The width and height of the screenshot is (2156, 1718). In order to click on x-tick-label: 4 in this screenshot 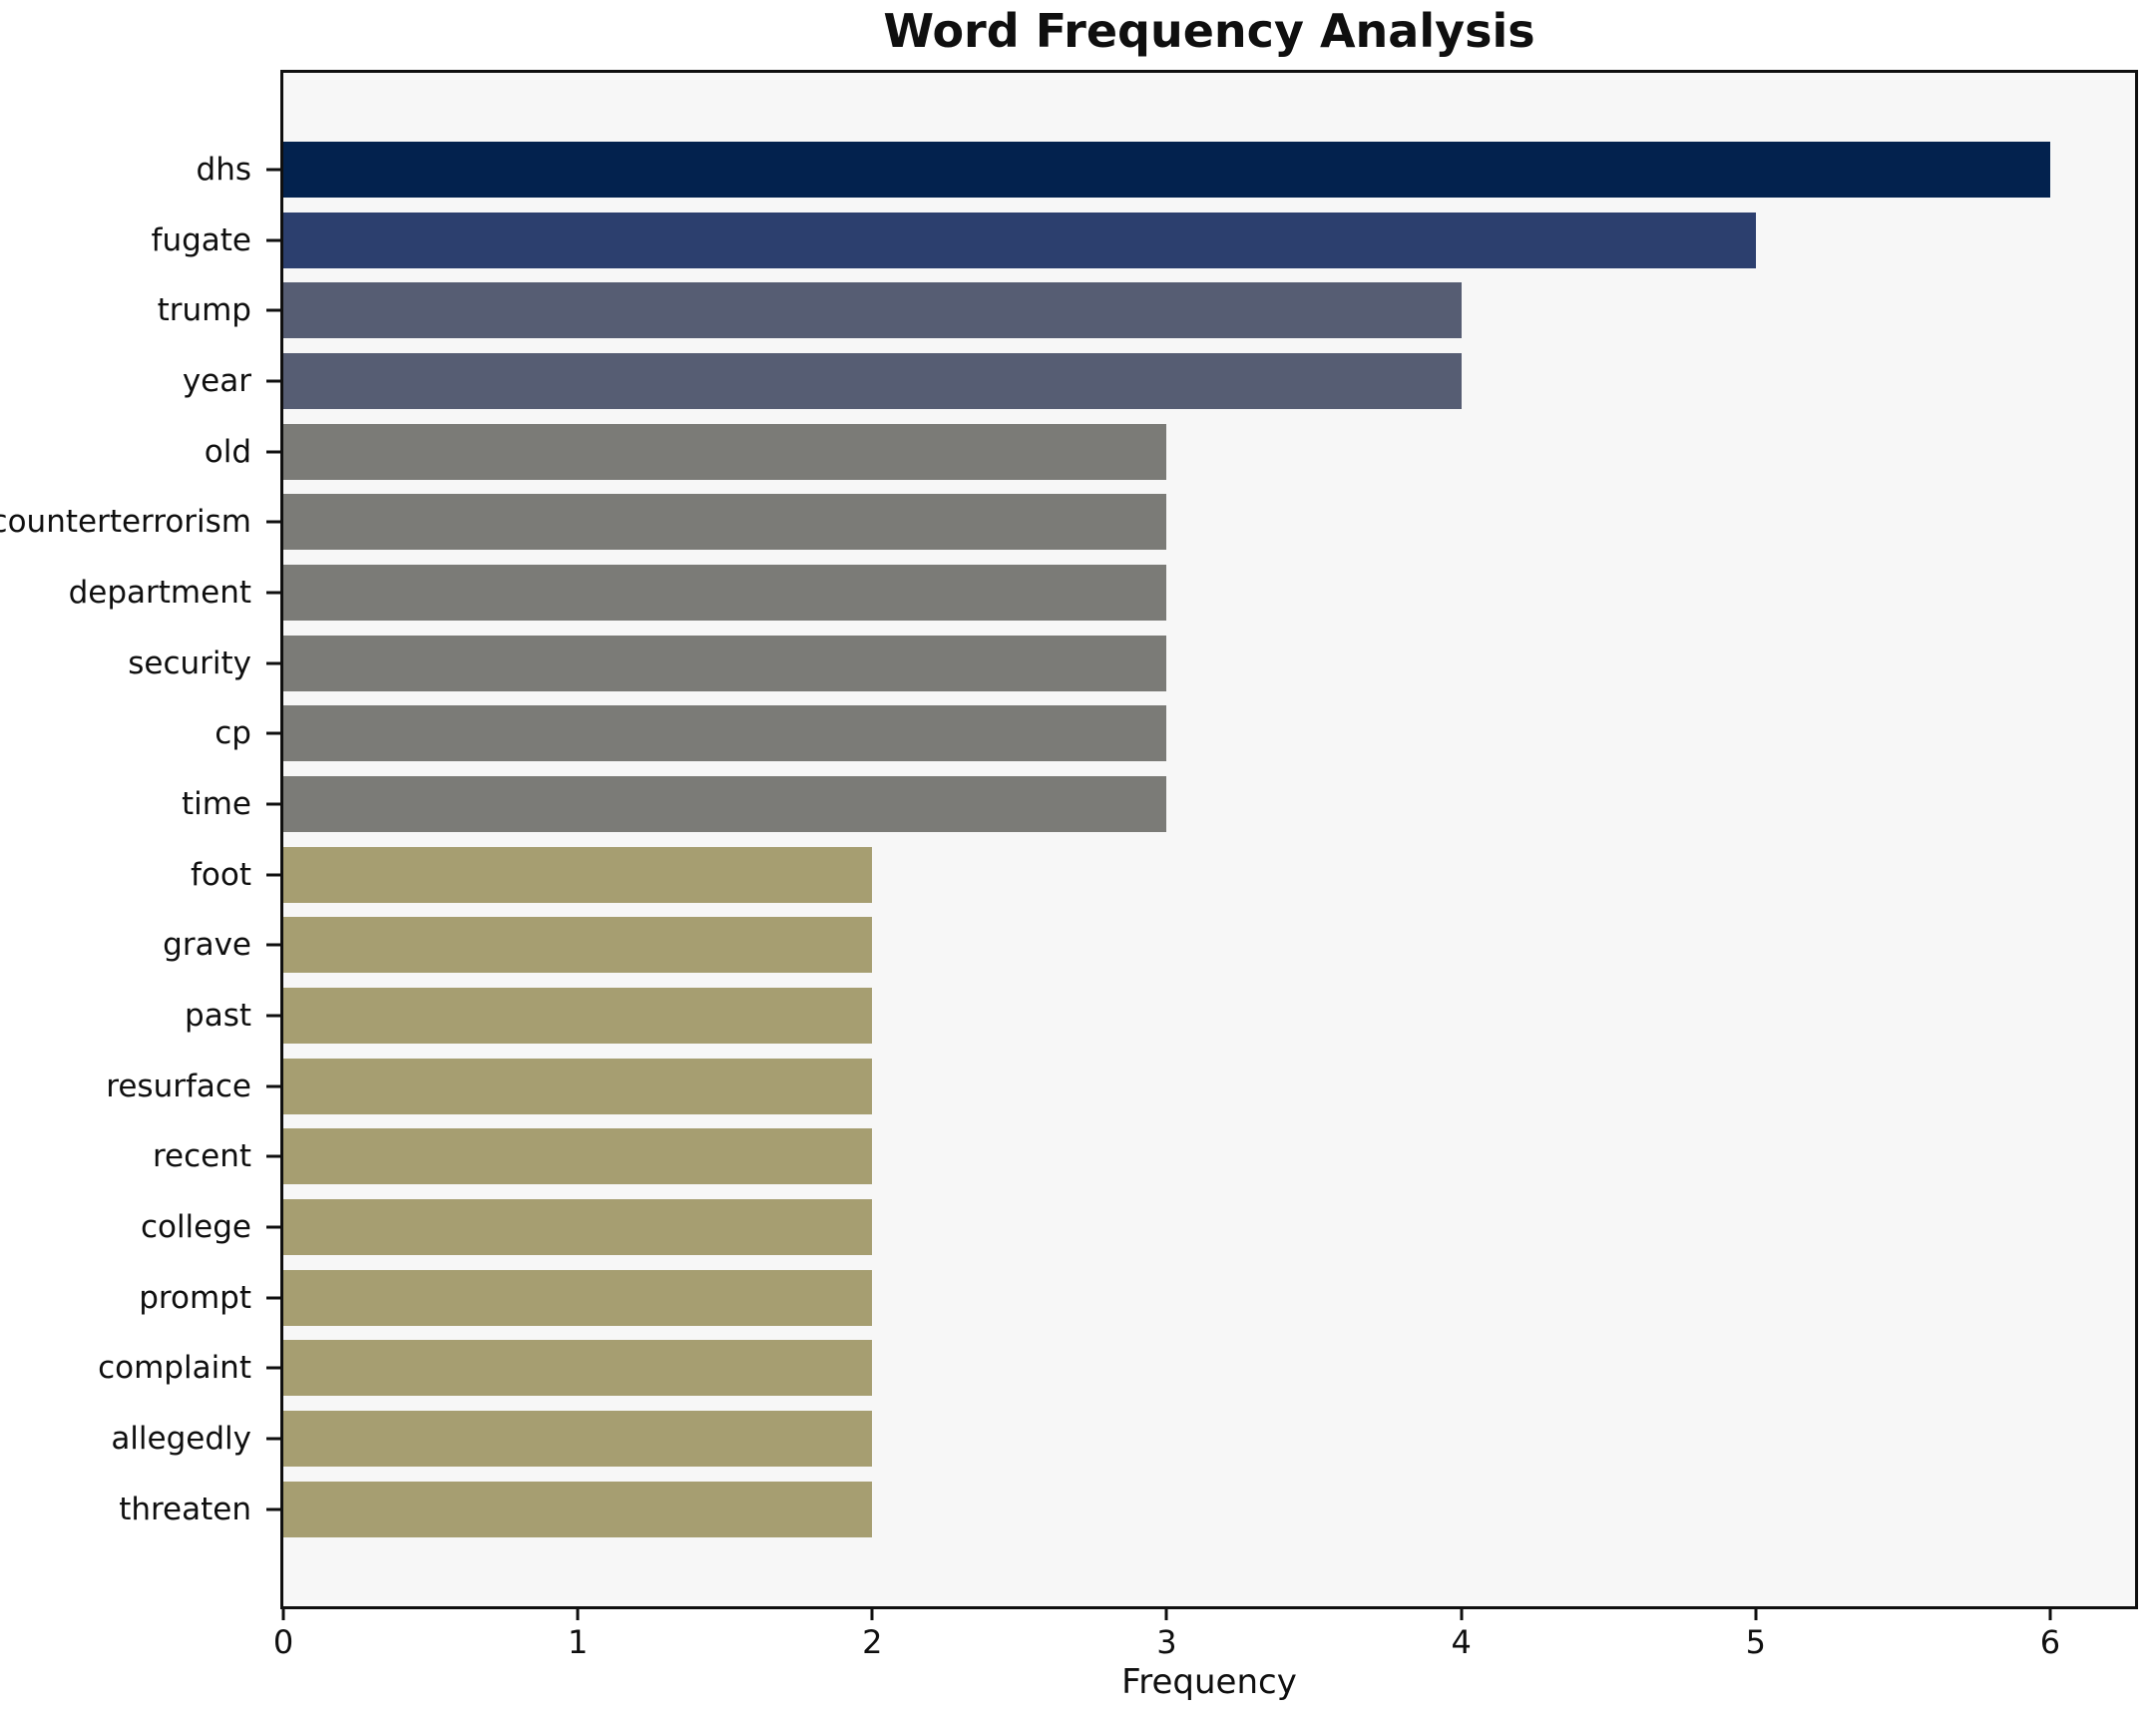, I will do `click(1461, 1642)`.